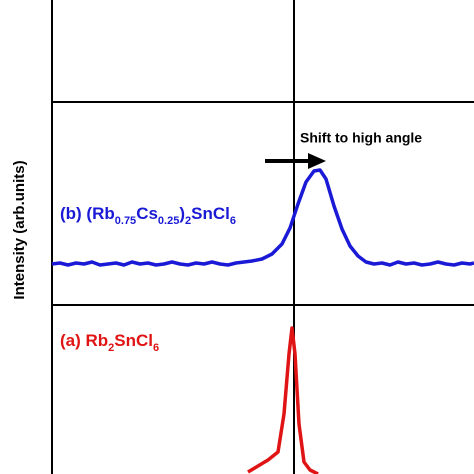  What do you see at coordinates (84, 340) in the screenshot?
I see `label-text: (a) Rb` at bounding box center [84, 340].